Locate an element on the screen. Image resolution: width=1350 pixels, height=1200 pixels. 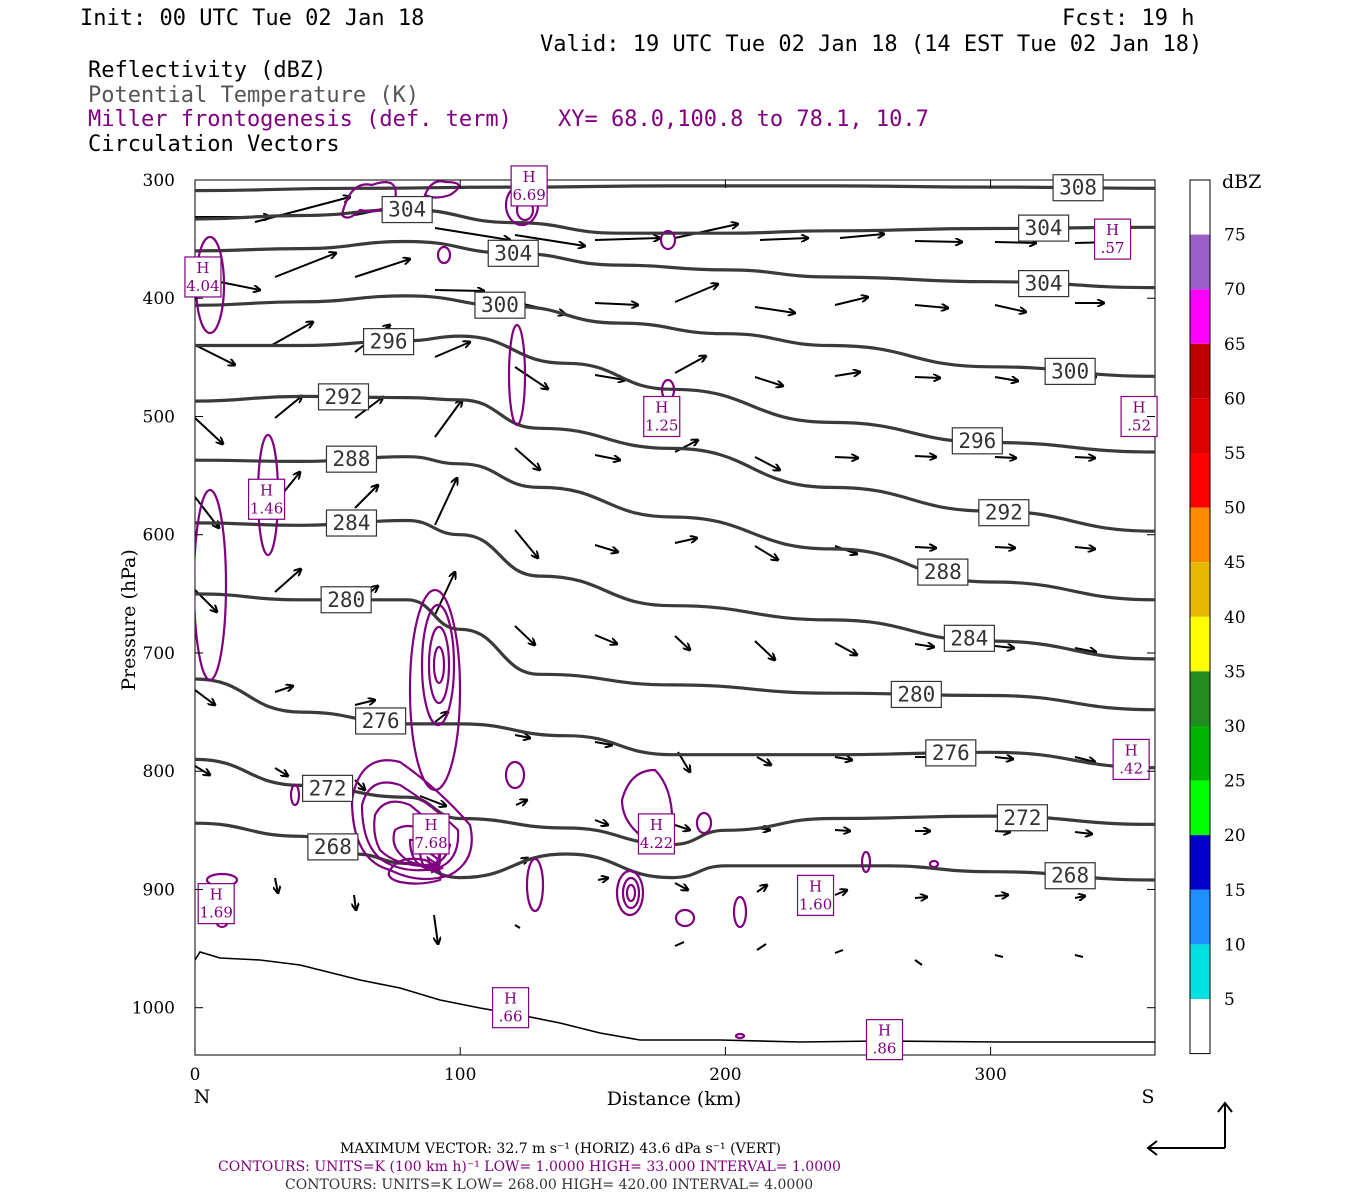
svg-text: 288 is located at coordinates (943, 572).